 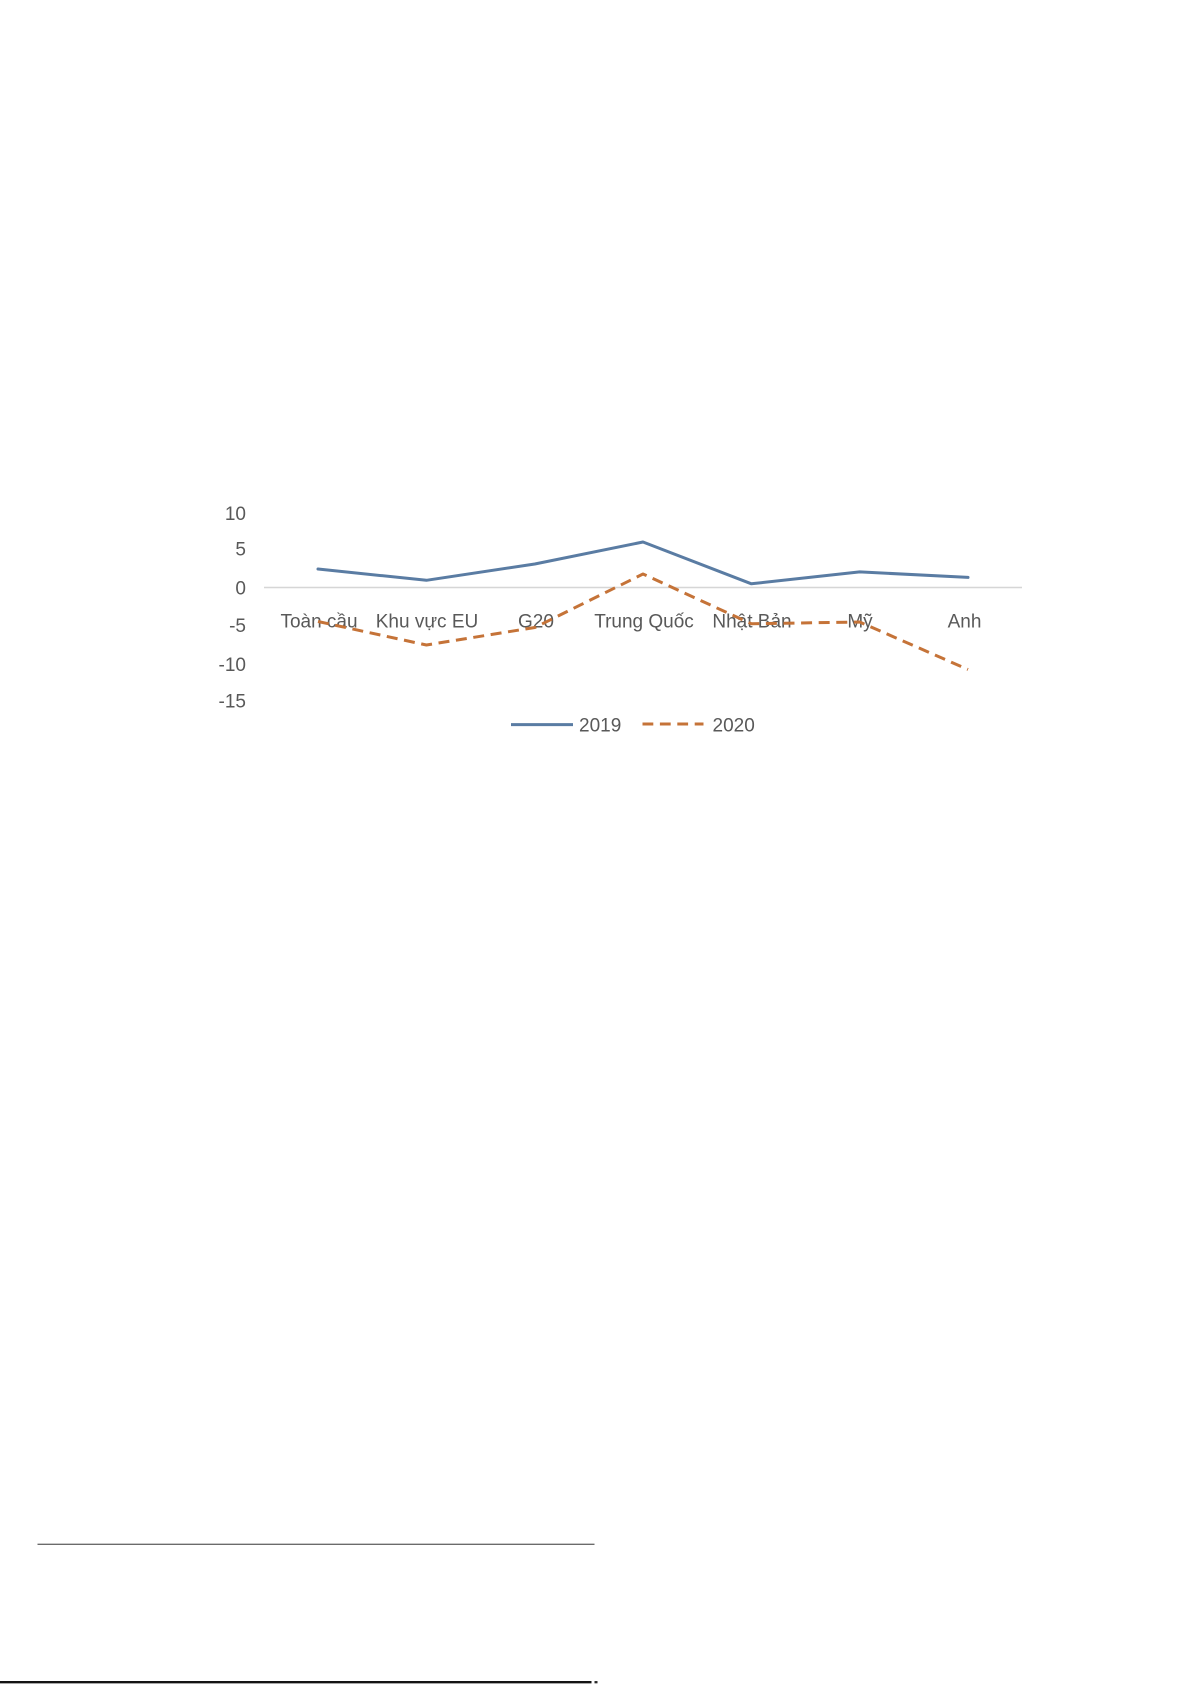 What do you see at coordinates (751, 622) in the screenshot?
I see `svg-text: Nhật Bản` at bounding box center [751, 622].